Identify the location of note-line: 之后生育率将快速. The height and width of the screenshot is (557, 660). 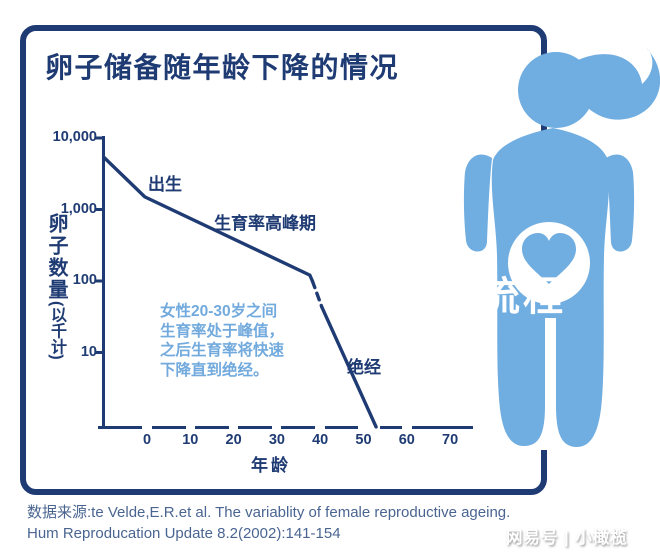
(222, 350).